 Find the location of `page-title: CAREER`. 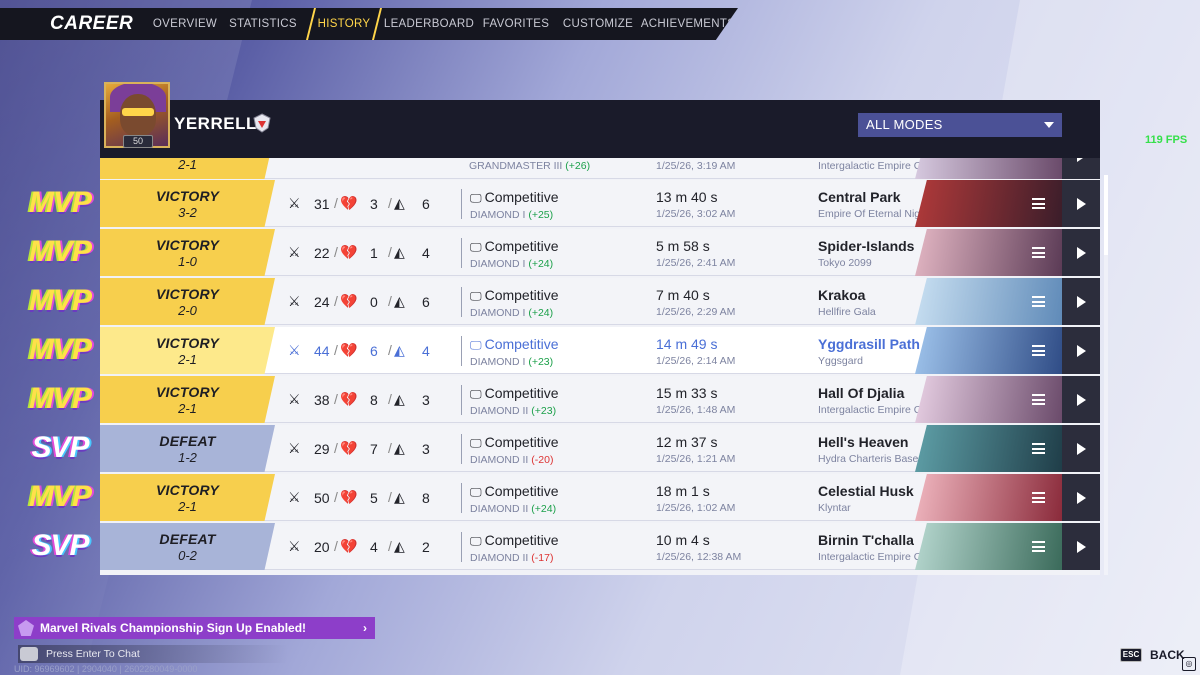

page-title: CAREER is located at coordinates (92, 23).